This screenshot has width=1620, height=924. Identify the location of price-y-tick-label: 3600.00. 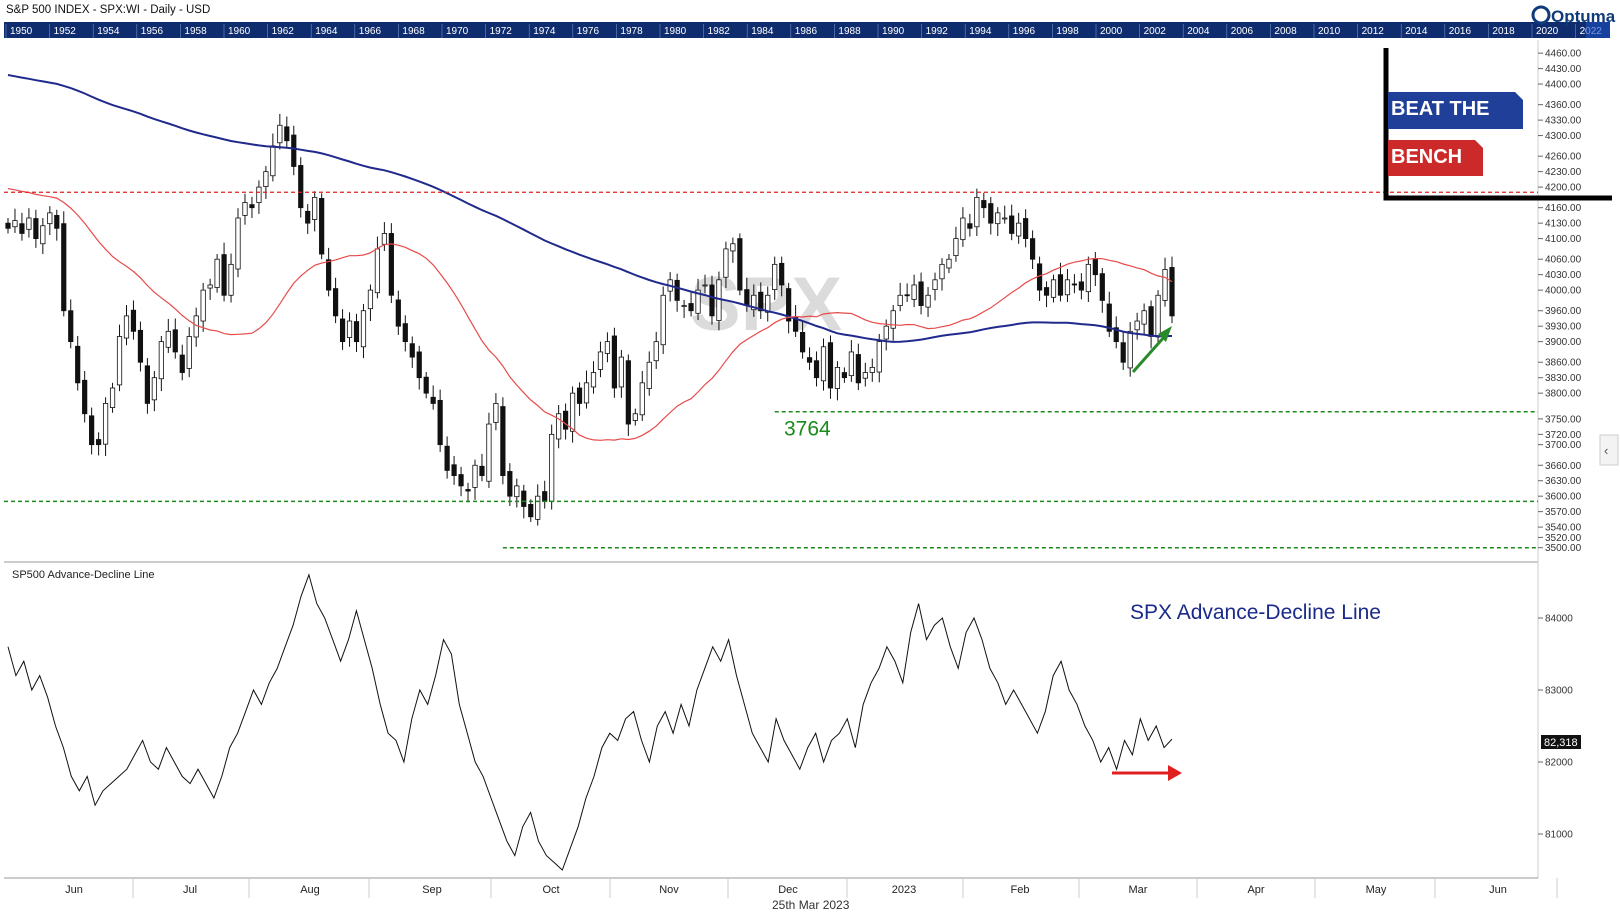
(1563, 497).